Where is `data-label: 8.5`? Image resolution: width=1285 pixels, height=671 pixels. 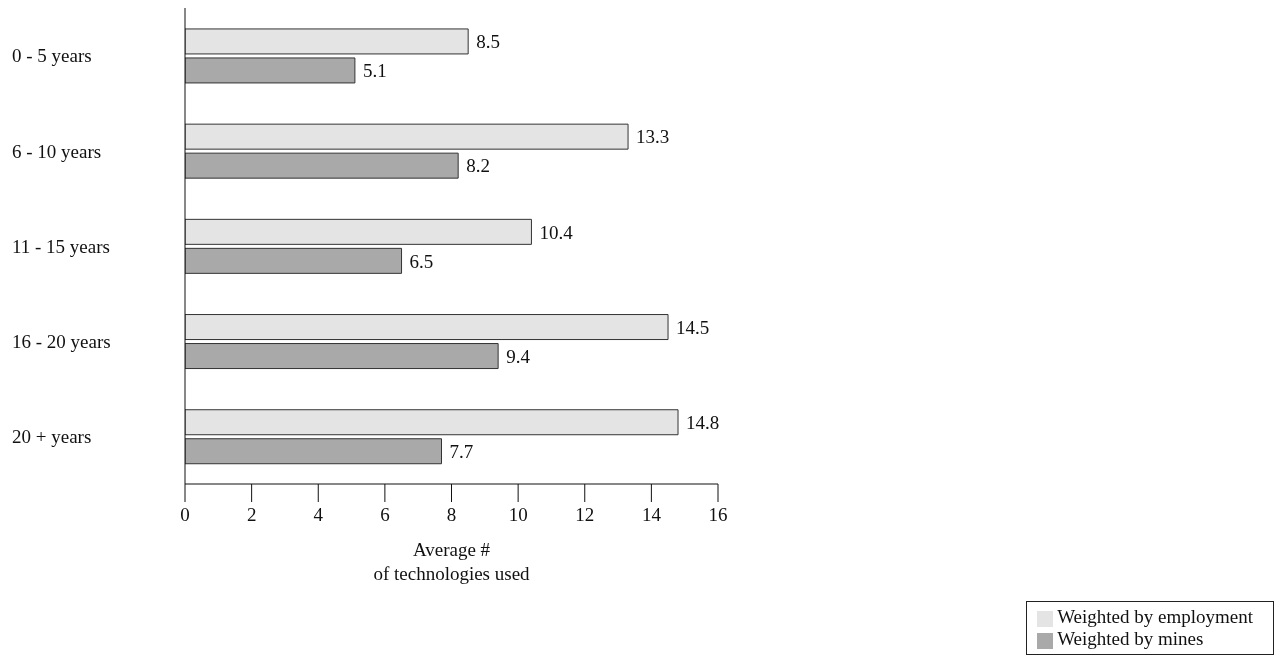
data-label: 8.5 is located at coordinates (488, 42).